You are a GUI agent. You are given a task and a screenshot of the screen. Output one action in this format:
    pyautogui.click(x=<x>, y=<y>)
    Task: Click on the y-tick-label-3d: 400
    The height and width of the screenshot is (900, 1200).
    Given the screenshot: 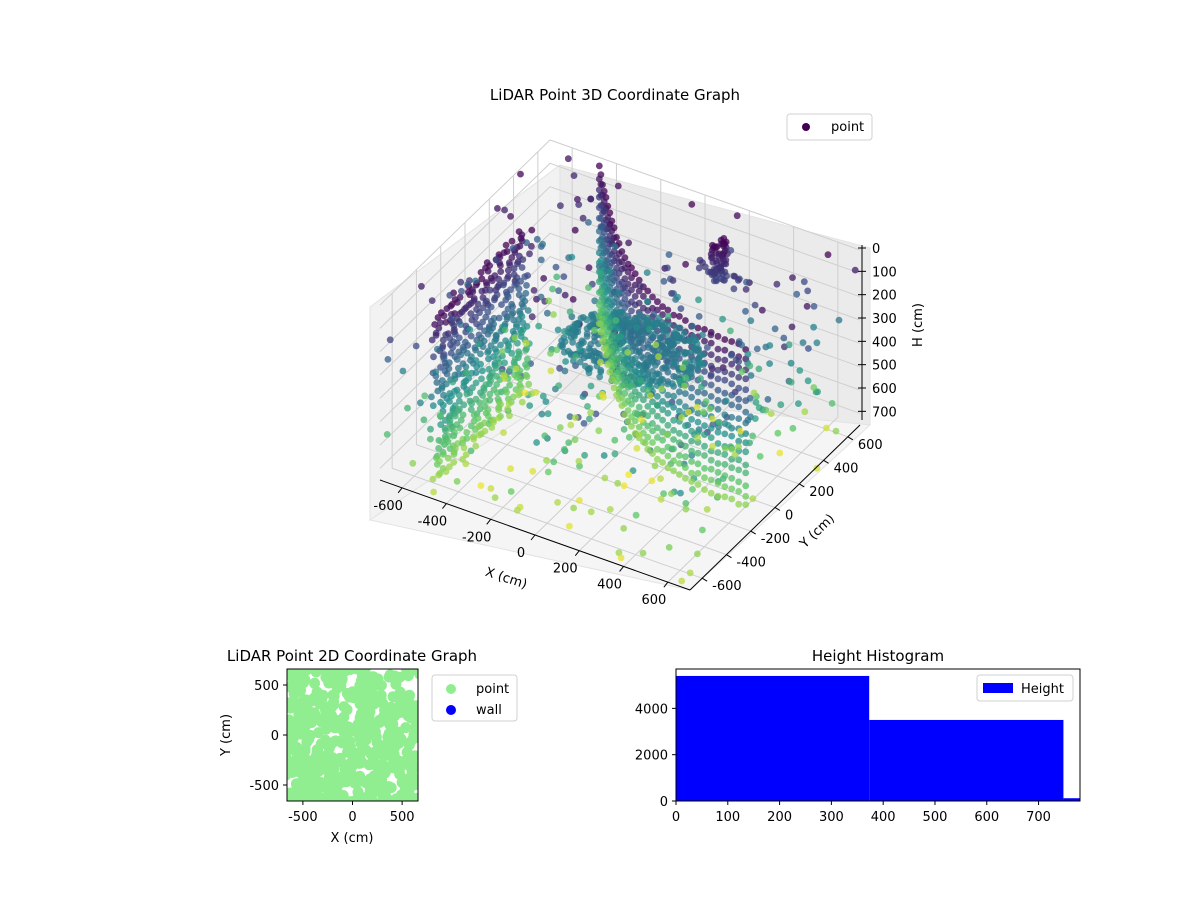 What is the action you would take?
    pyautogui.click(x=846, y=468)
    